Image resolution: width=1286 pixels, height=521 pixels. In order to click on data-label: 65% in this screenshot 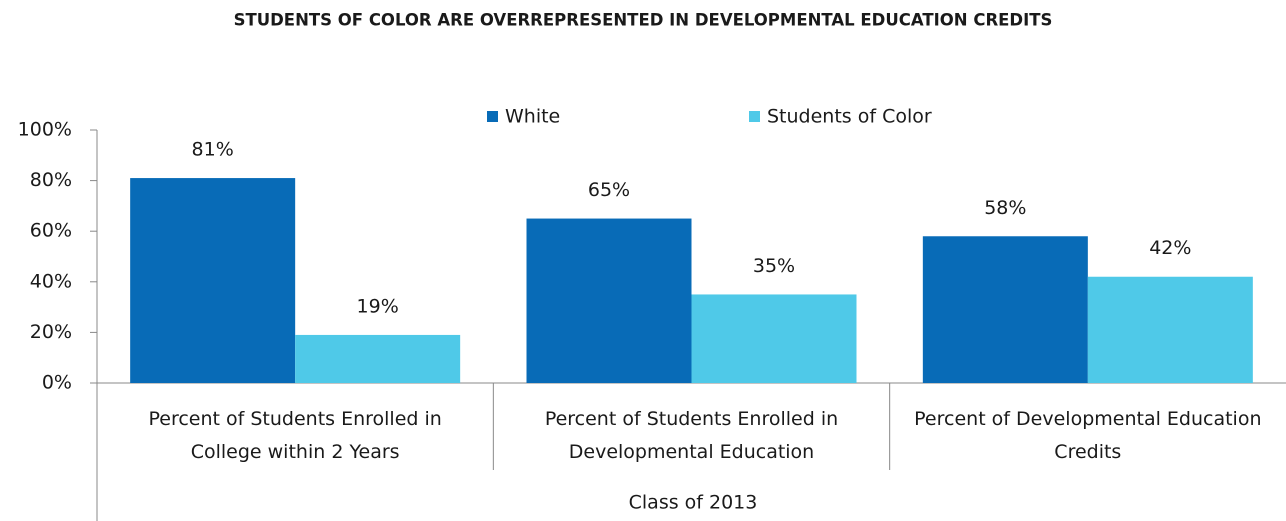, I will do `click(609, 190)`.